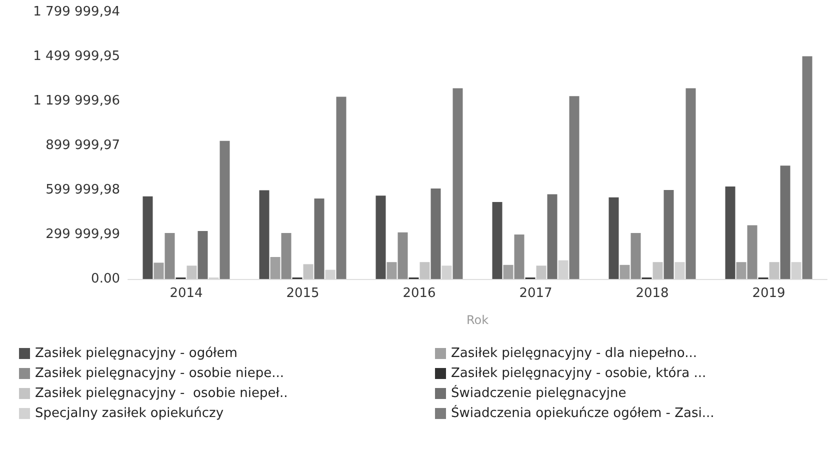 The height and width of the screenshot is (474, 837). Describe the element at coordinates (186, 293) in the screenshot. I see `x-tick-label: 2014` at that location.